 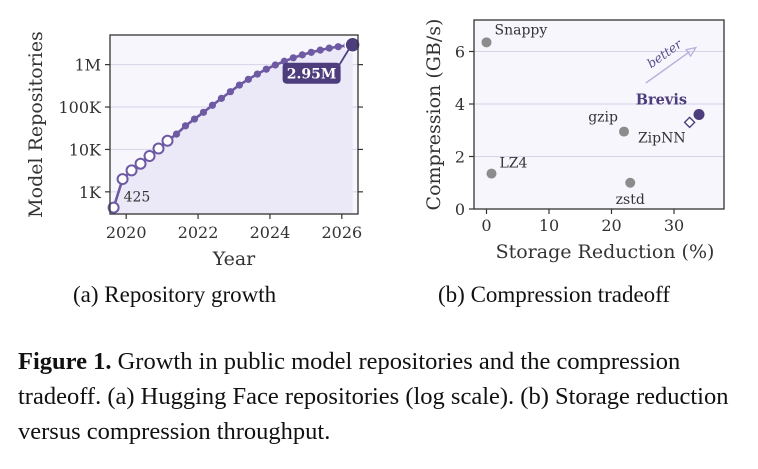 I want to click on x-axis-label-b: Storage Reduction (%), so click(x=605, y=252).